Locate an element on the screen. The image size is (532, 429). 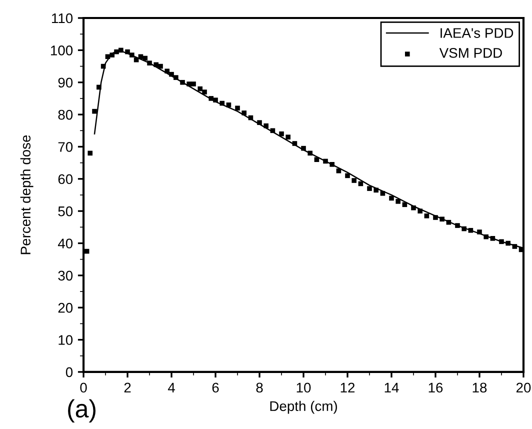
x-tick-label: 8 is located at coordinates (259, 387).